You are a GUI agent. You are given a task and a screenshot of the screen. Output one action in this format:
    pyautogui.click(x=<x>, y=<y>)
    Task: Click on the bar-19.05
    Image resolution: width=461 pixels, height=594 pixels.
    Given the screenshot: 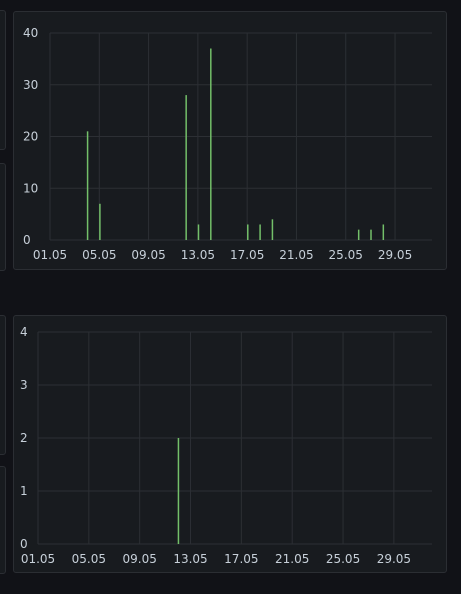 What is the action you would take?
    pyautogui.click(x=272, y=229)
    